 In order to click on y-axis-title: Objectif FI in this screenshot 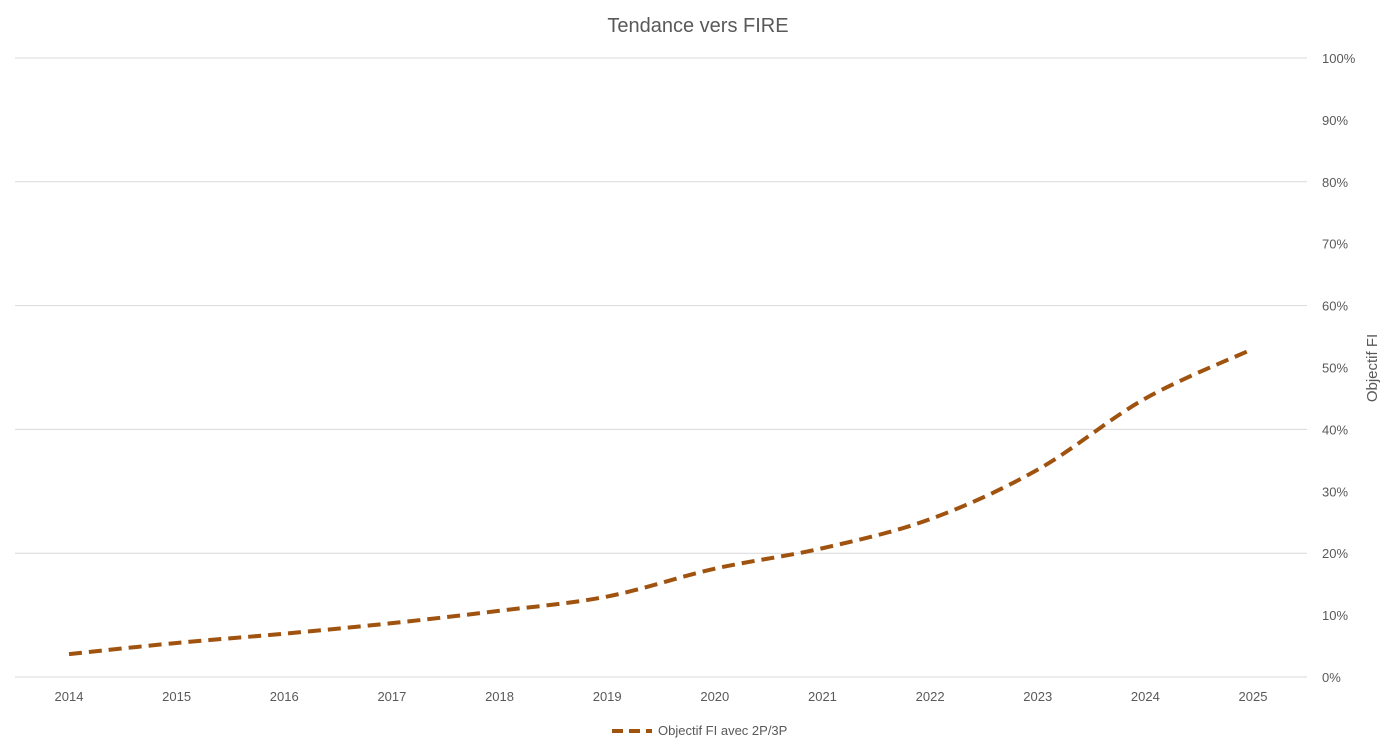, I will do `click(1372, 368)`.